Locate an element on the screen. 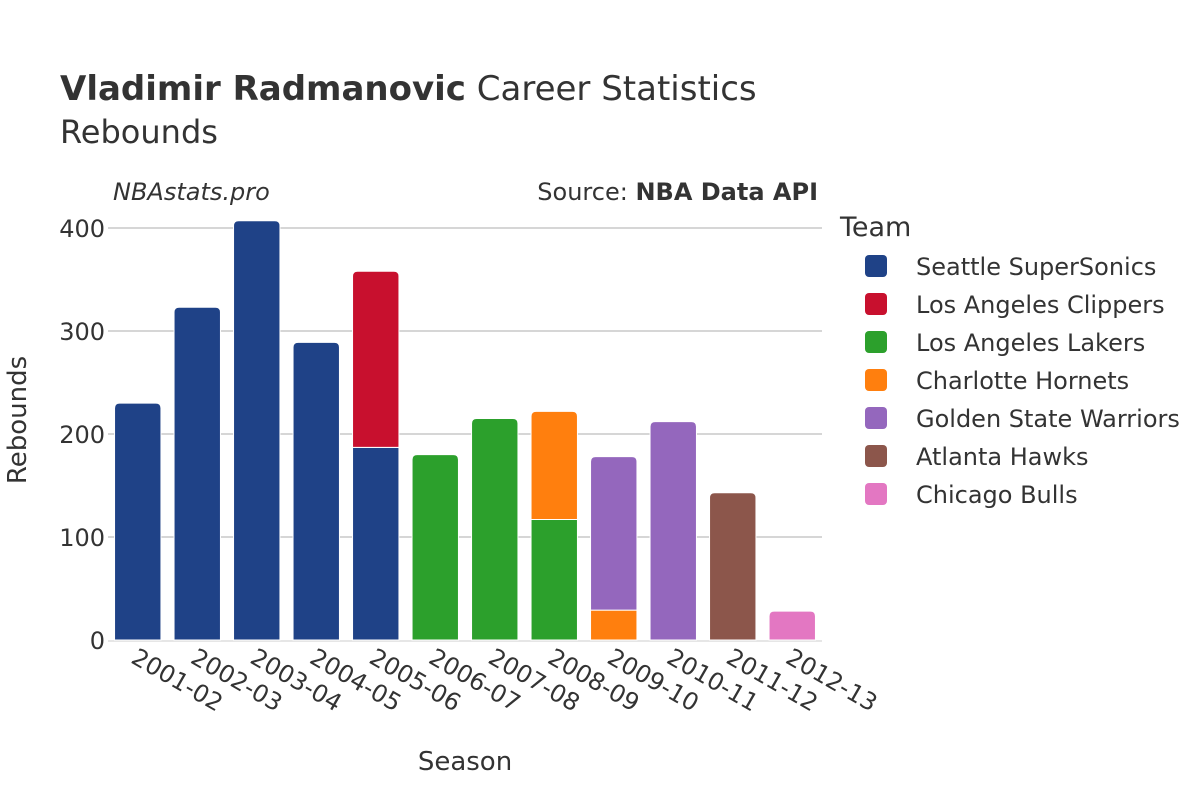 Image resolution: width=1200 pixels, height=800 pixels. y-tick-label: 200 is located at coordinates (82, 435).